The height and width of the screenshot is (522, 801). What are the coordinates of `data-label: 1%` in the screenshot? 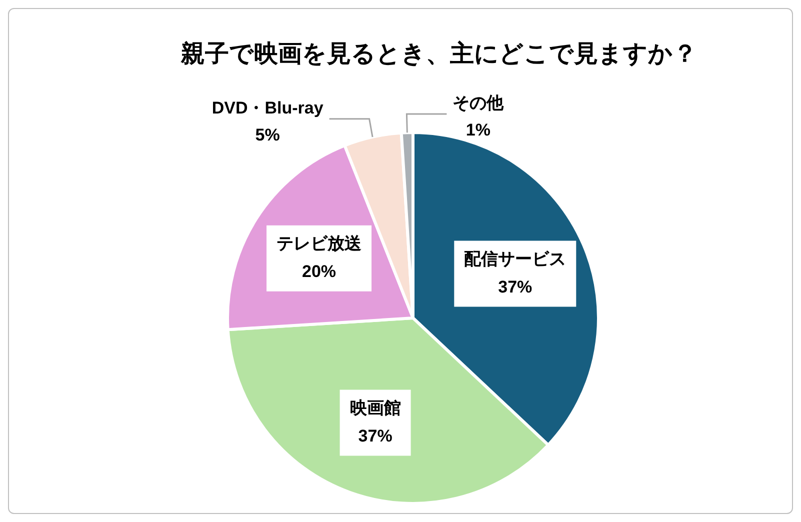 It's located at (478, 130).